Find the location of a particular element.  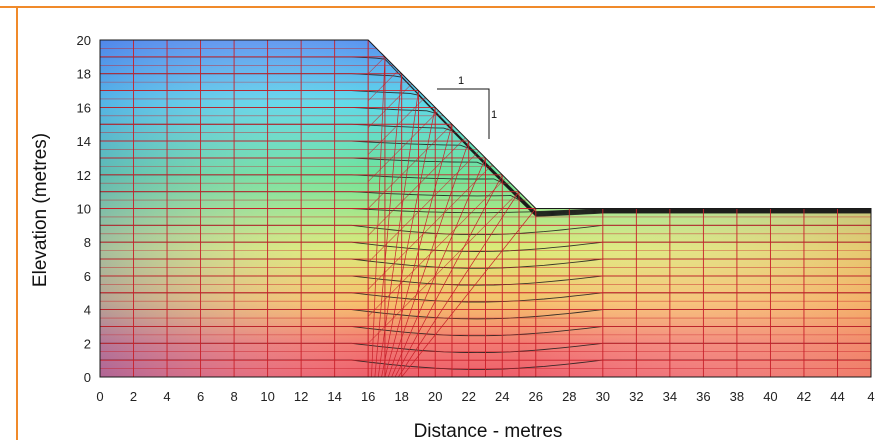

x-tick-label: 40 is located at coordinates (770, 396).